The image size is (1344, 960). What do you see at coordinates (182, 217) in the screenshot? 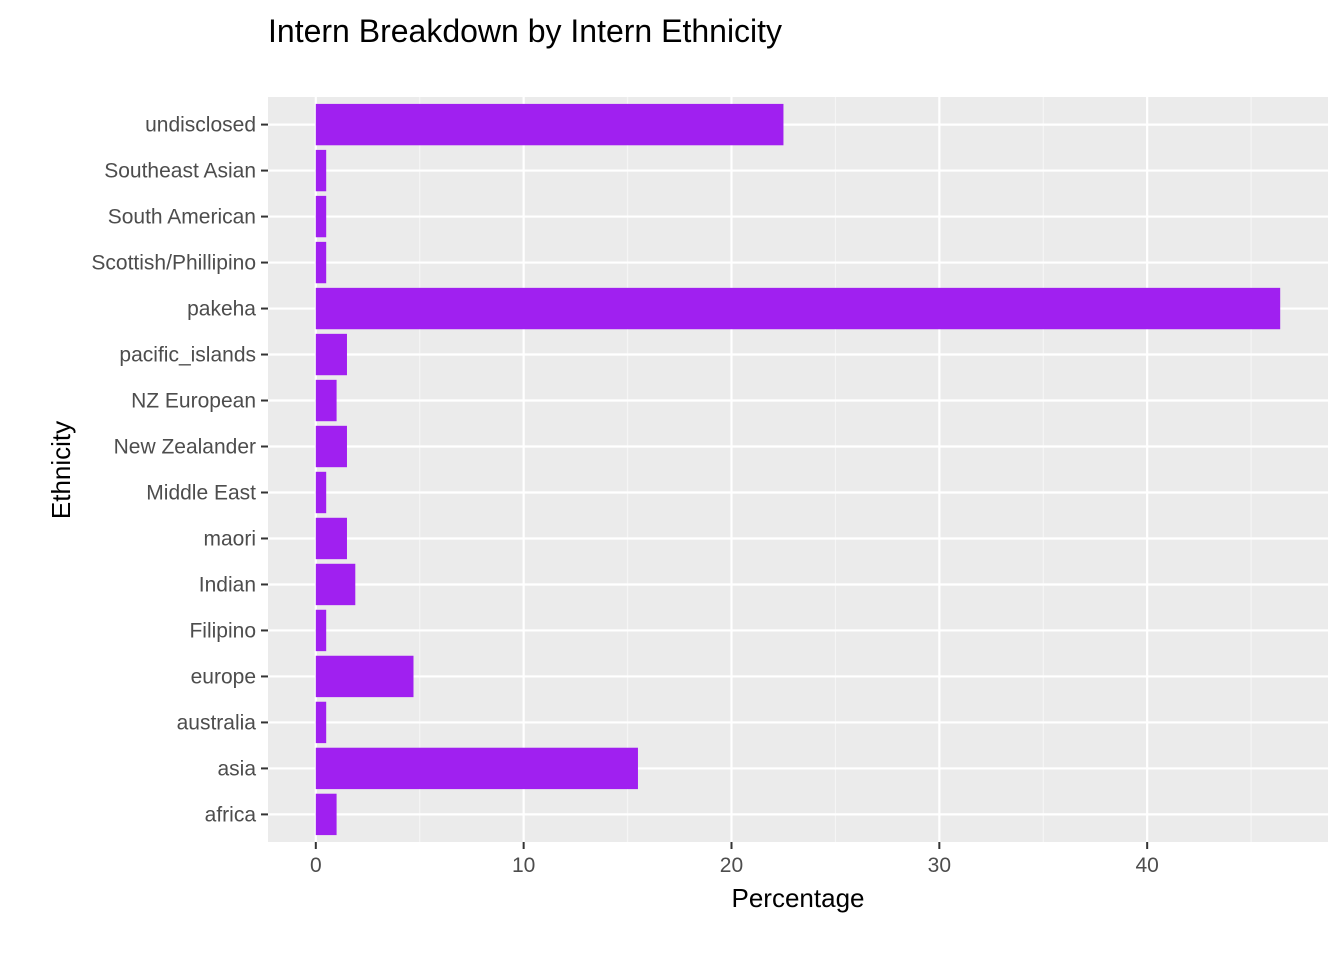
I see `y-tick-label-13: South American` at bounding box center [182, 217].